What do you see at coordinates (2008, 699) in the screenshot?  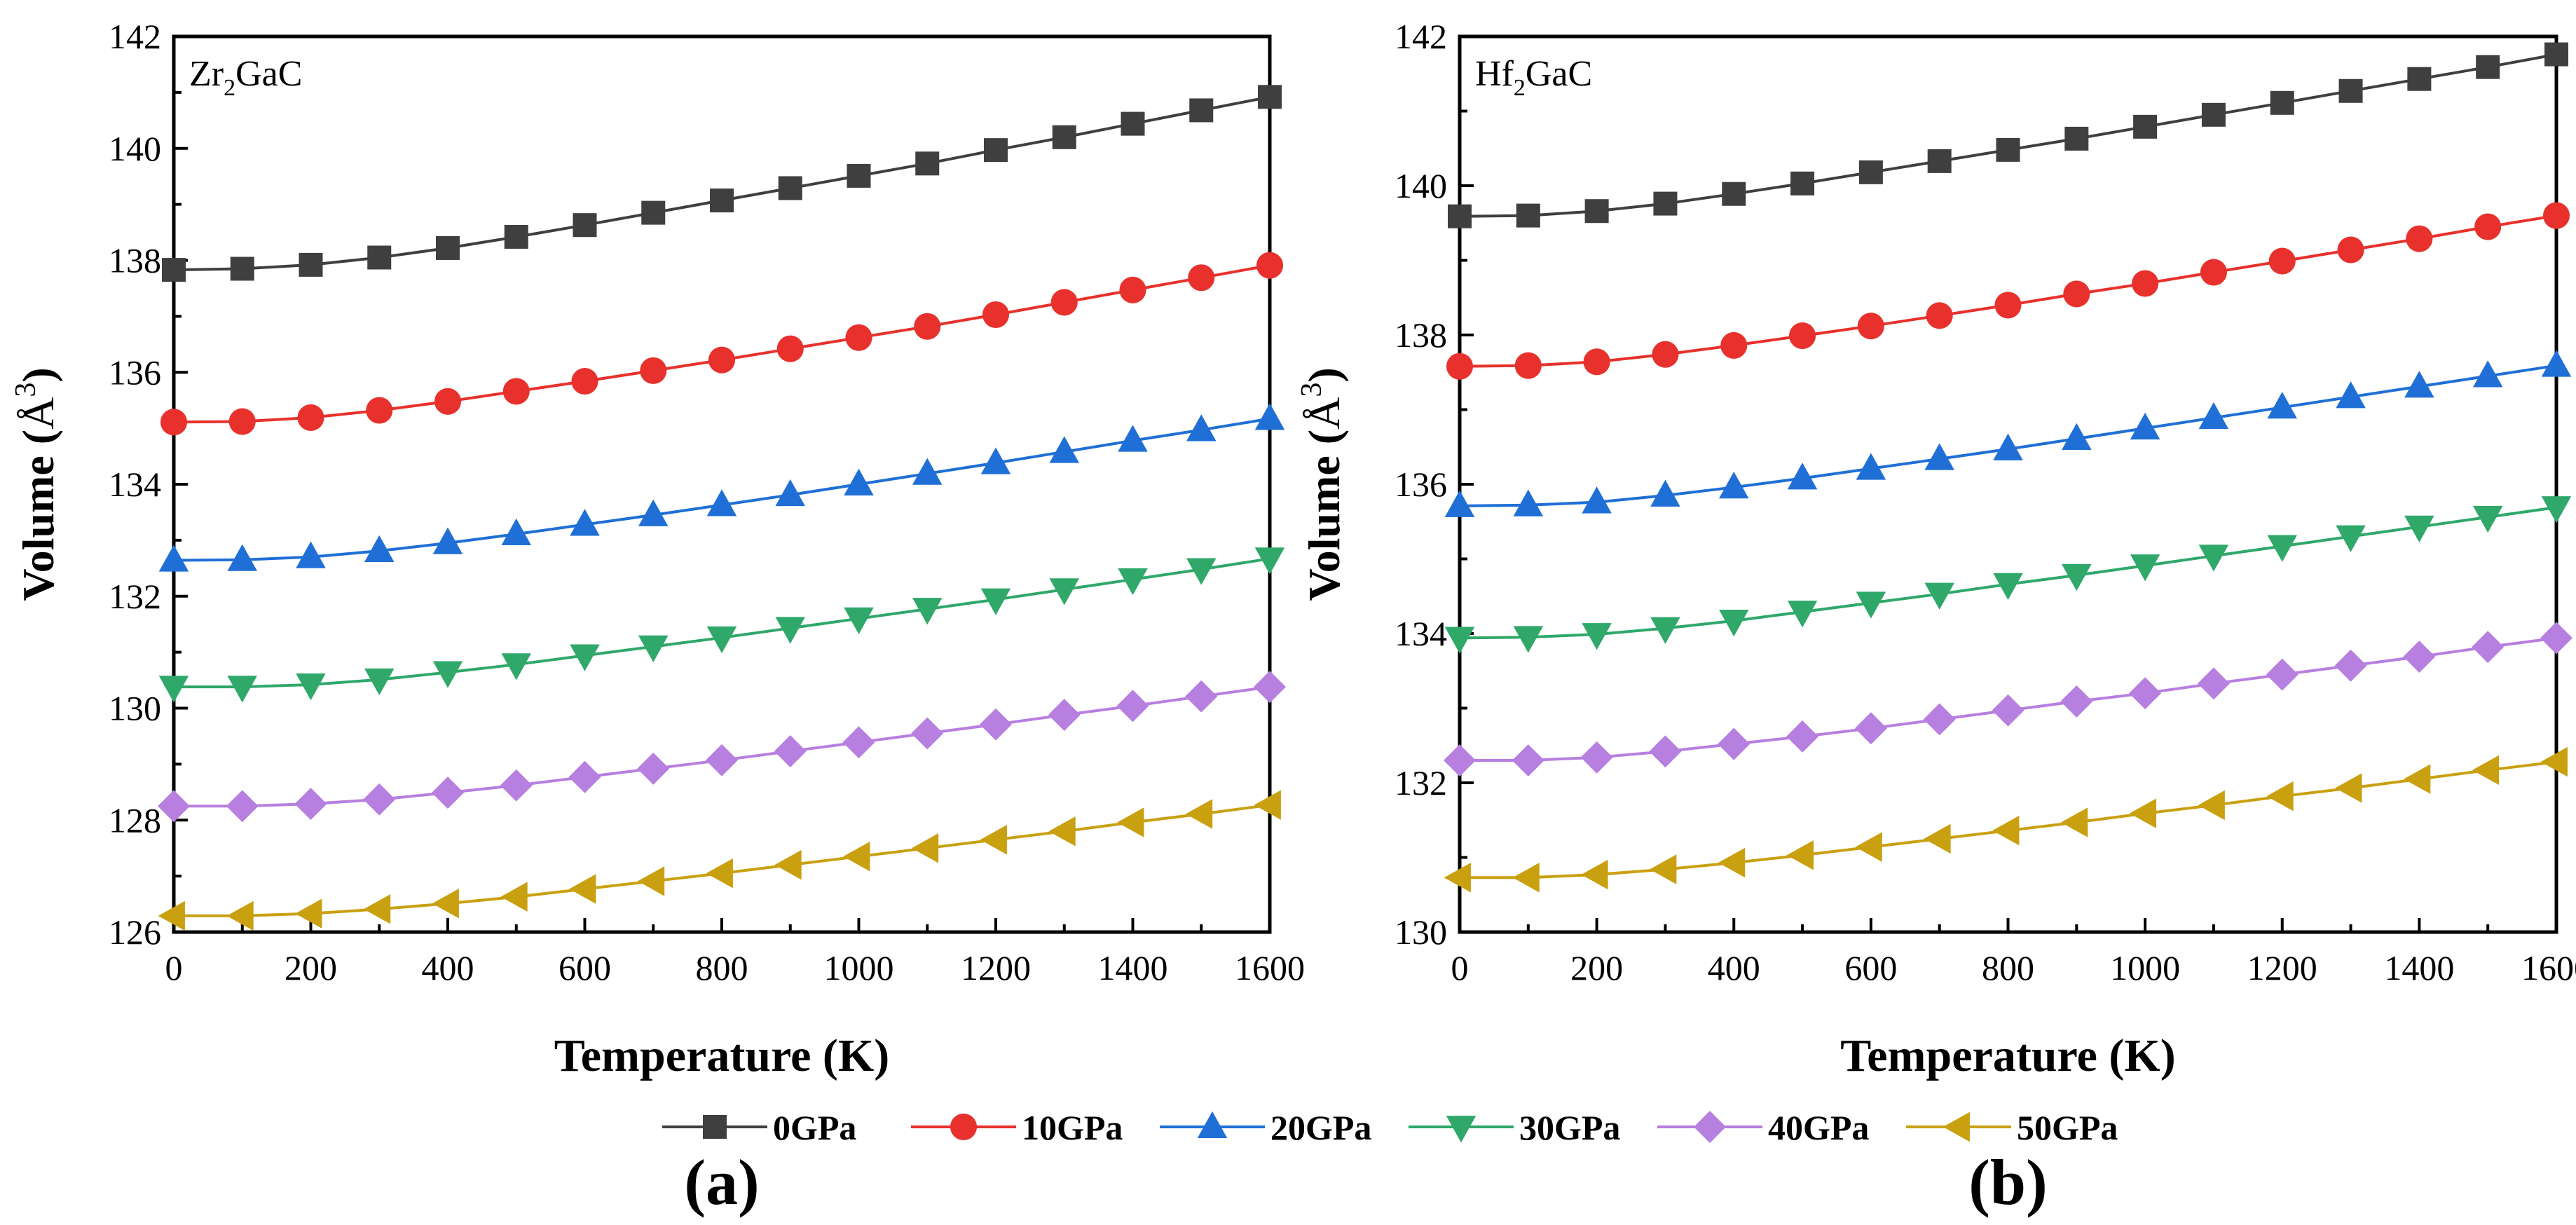 I see `series-40GPa` at bounding box center [2008, 699].